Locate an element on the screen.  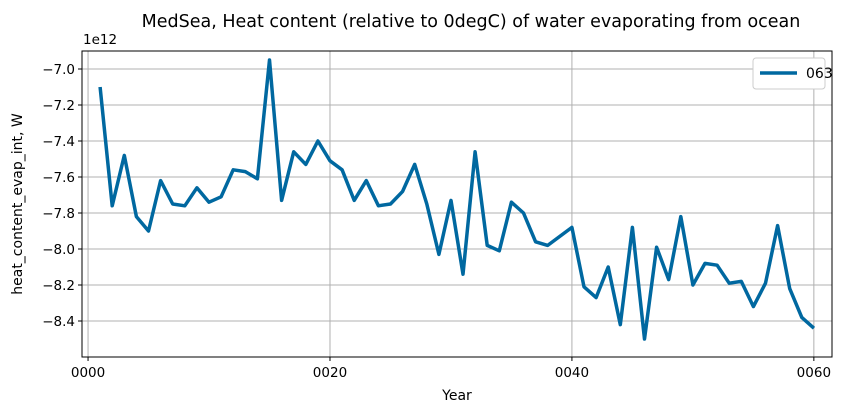
x-tick-label: 0000 is located at coordinates (88, 373).